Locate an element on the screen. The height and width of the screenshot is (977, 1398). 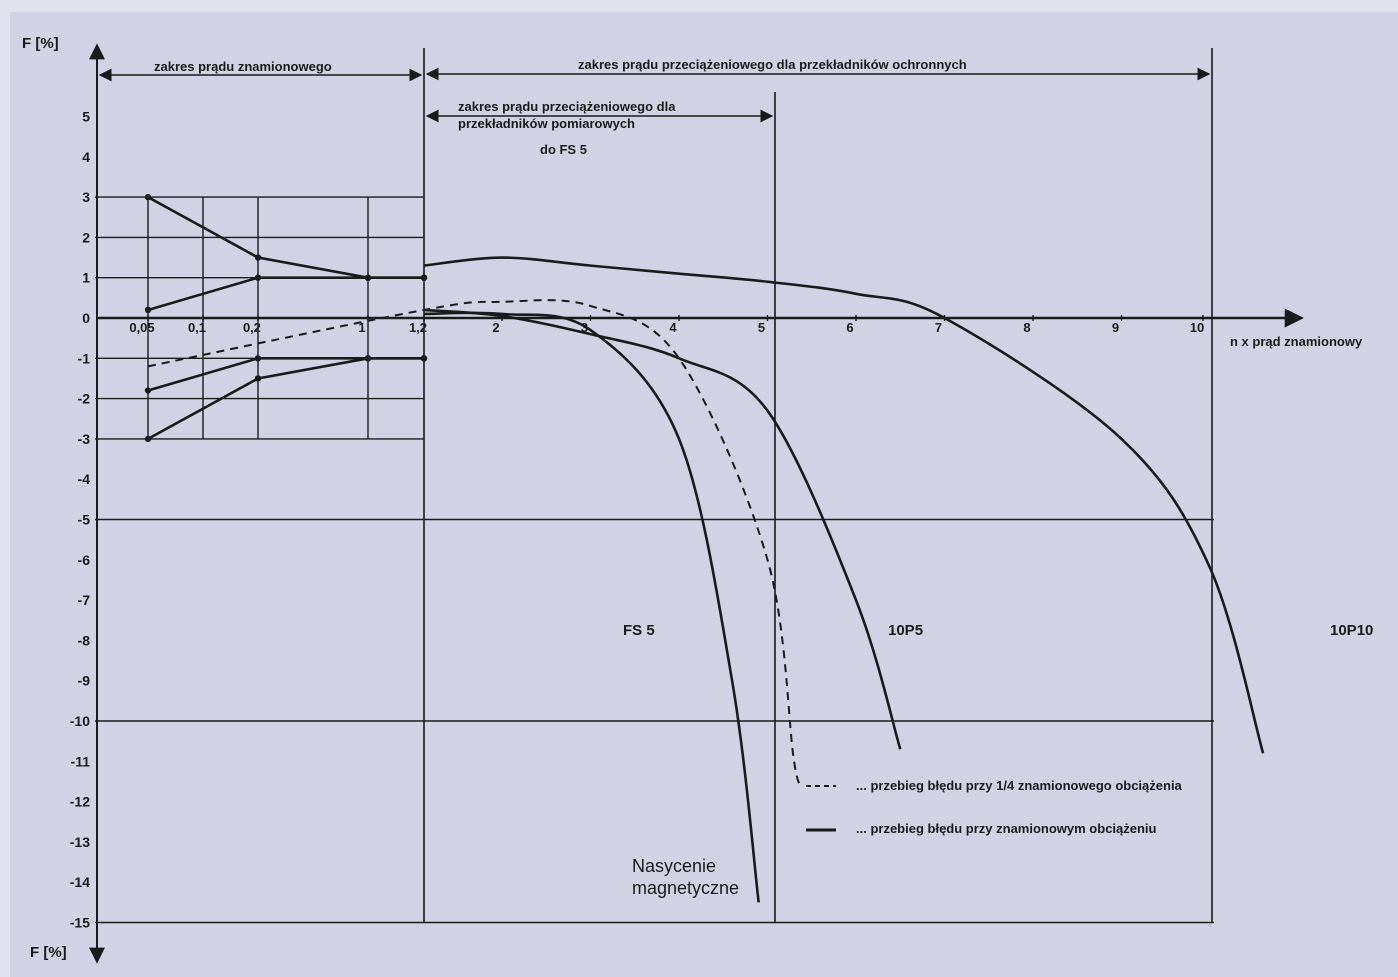
y-tick-label: -2 is located at coordinates (84, 399).